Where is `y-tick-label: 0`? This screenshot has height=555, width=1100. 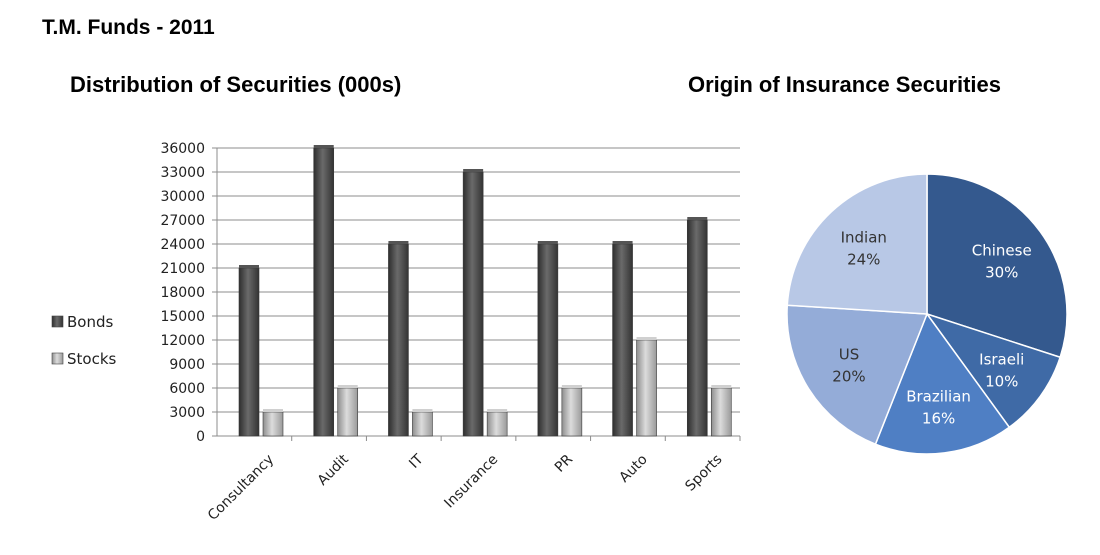 y-tick-label: 0 is located at coordinates (200, 437).